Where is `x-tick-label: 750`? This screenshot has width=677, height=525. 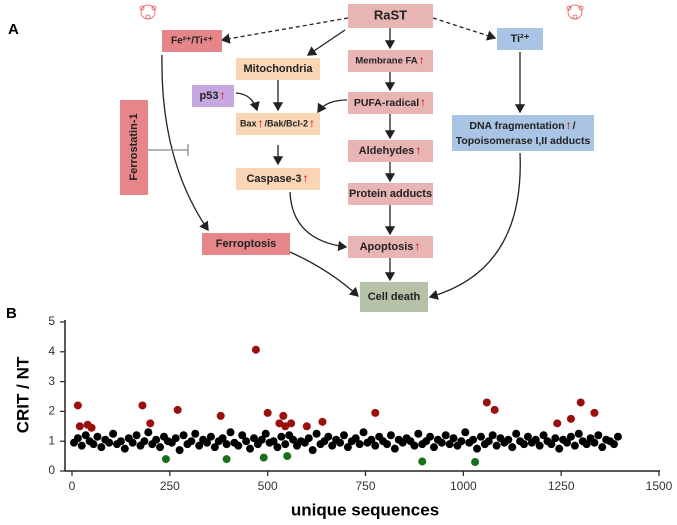 x-tick-label: 750 is located at coordinates (365, 486).